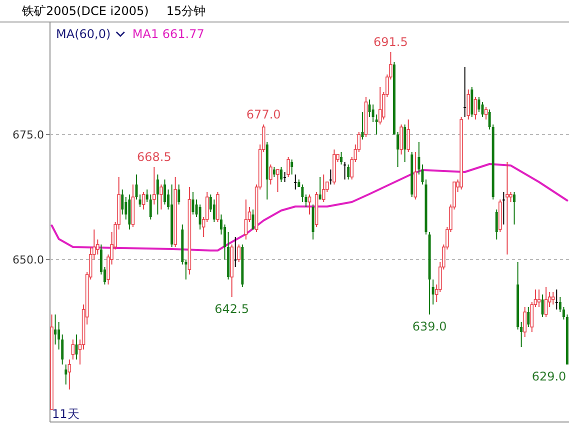  I want to click on annotation: MA(60,0), so click(83, 34).